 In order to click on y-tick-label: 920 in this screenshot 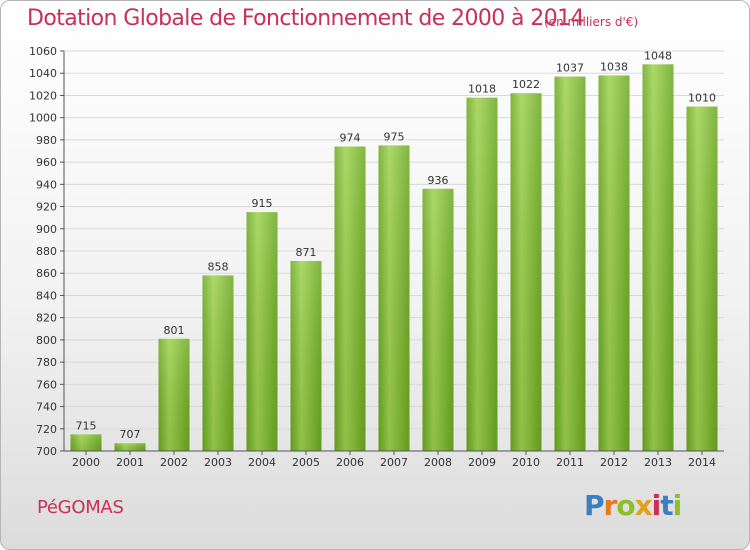, I will do `click(46, 207)`.